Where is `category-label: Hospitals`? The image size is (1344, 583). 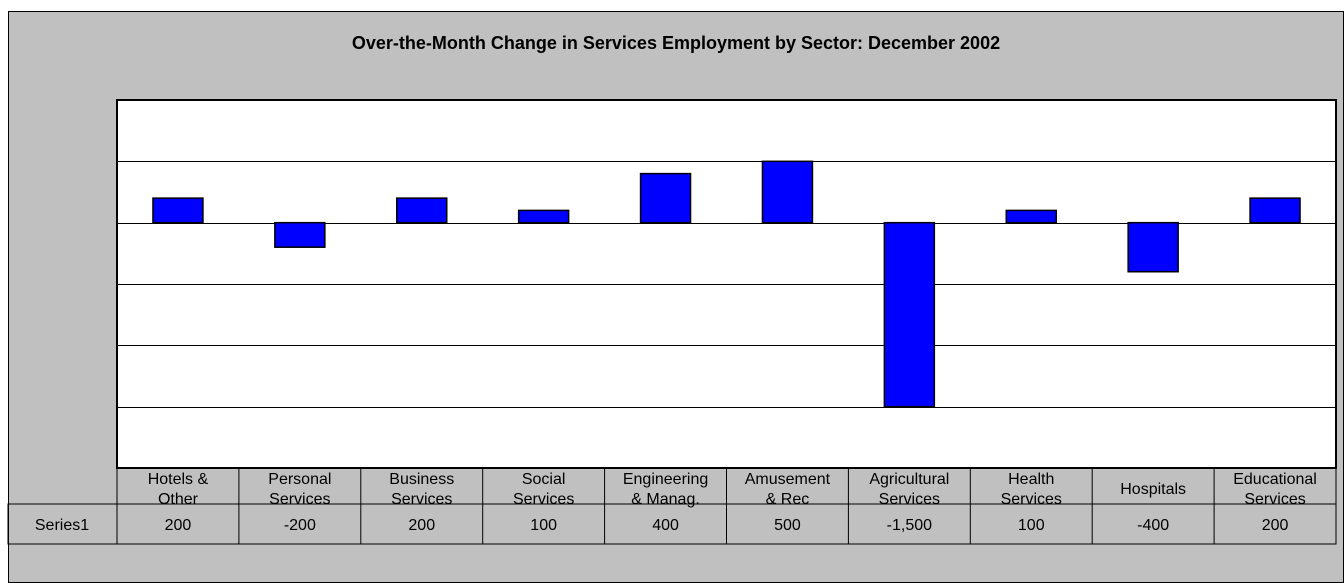 category-label: Hospitals is located at coordinates (1153, 489).